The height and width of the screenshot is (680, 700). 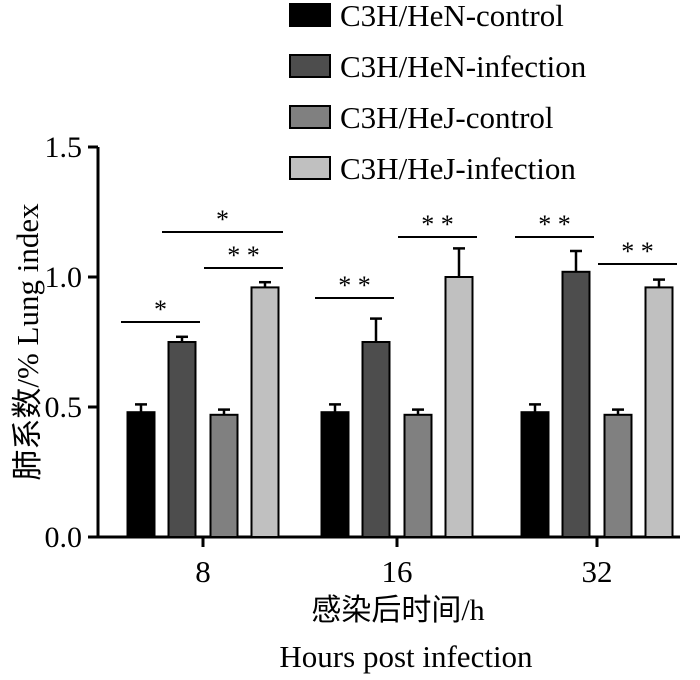 I want to click on significance-markers: * * * * * * * * * * * *, so click(x=399, y=264).